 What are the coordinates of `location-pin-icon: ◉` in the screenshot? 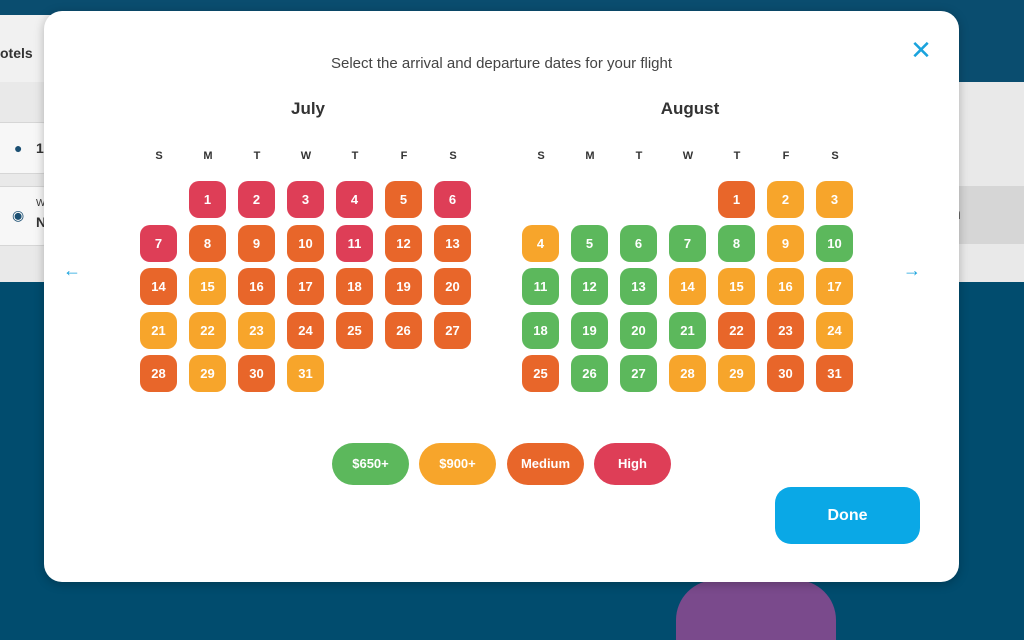 It's located at (18, 215).